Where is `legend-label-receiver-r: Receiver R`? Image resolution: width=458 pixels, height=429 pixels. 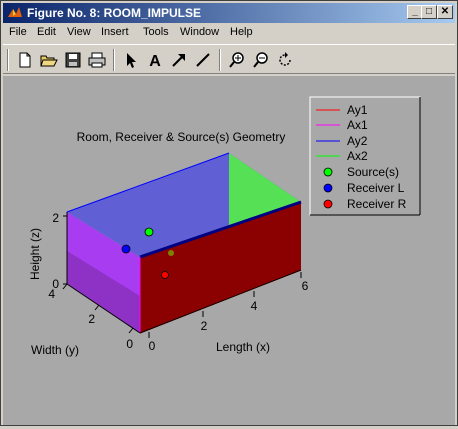
legend-label-receiver-r: Receiver R is located at coordinates (377, 204).